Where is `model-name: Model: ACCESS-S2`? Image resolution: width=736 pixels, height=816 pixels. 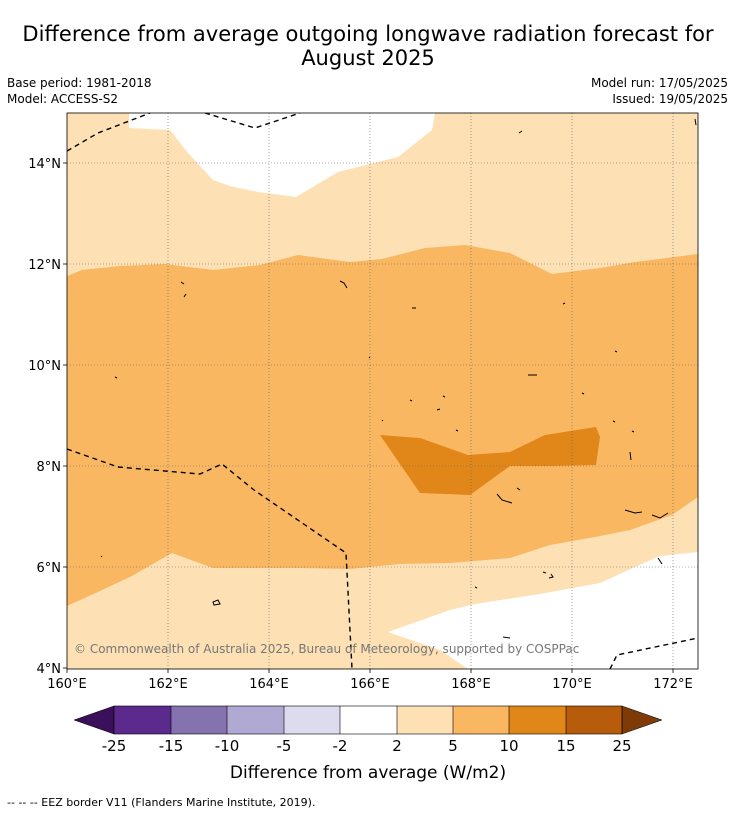 model-name: Model: ACCESS-S2 is located at coordinates (63, 99).